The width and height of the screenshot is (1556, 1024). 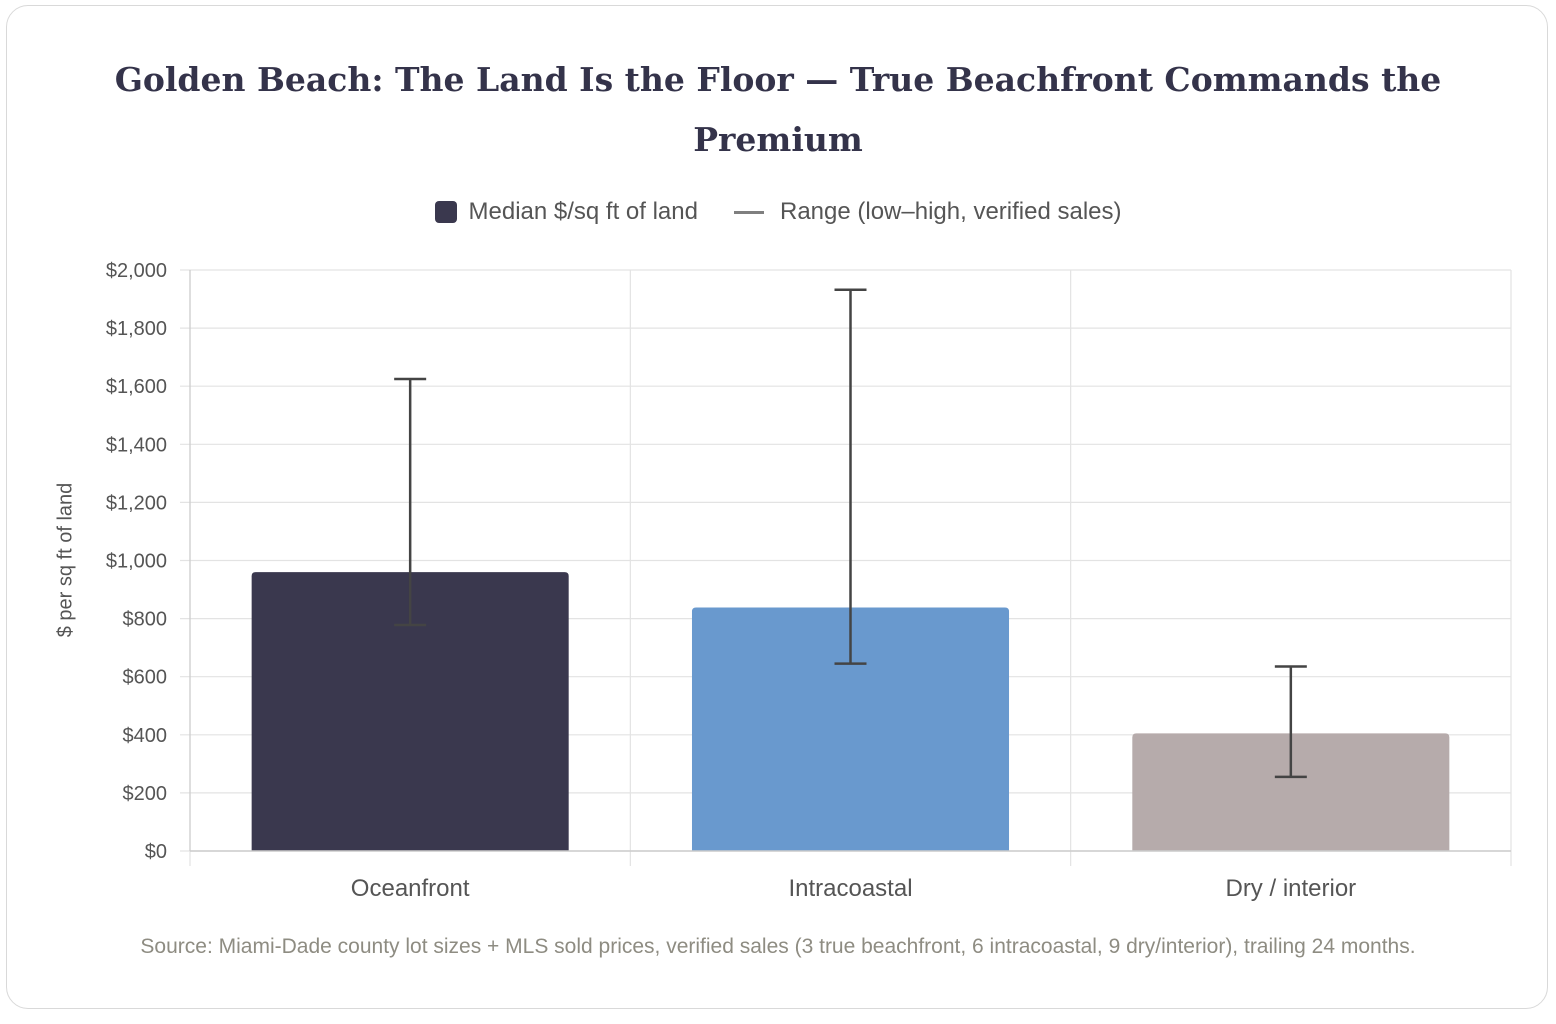 I want to click on y-tick-label: $600, so click(x=145, y=678).